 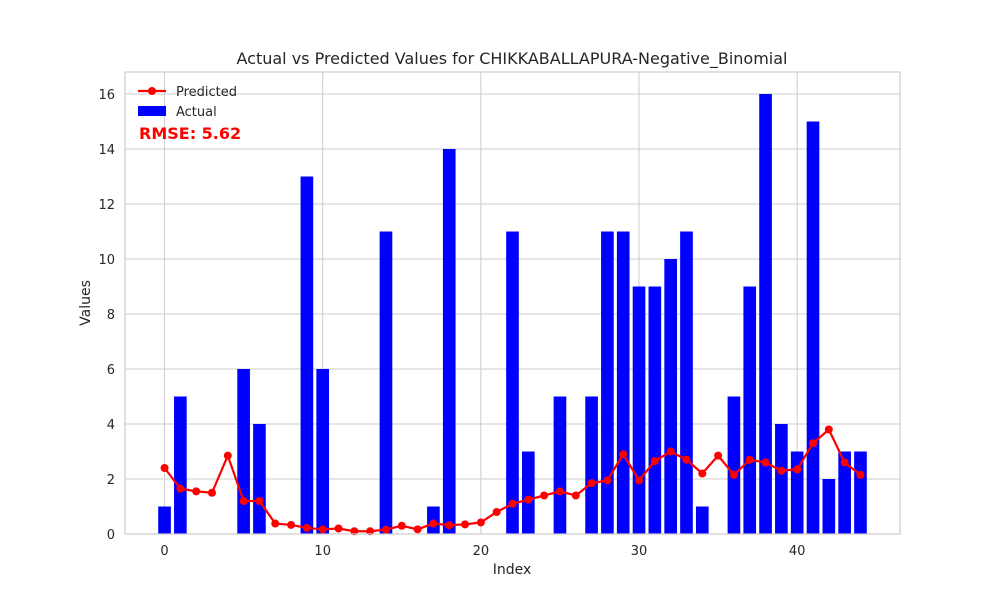 What do you see at coordinates (111, 535) in the screenshot?
I see `y-tick-label: 0` at bounding box center [111, 535].